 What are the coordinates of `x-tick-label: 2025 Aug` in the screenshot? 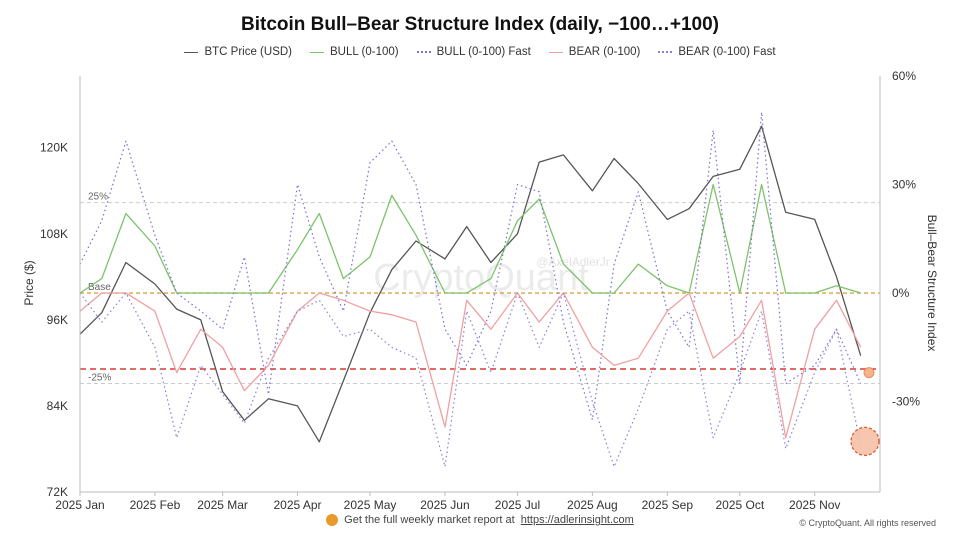 It's located at (592, 505).